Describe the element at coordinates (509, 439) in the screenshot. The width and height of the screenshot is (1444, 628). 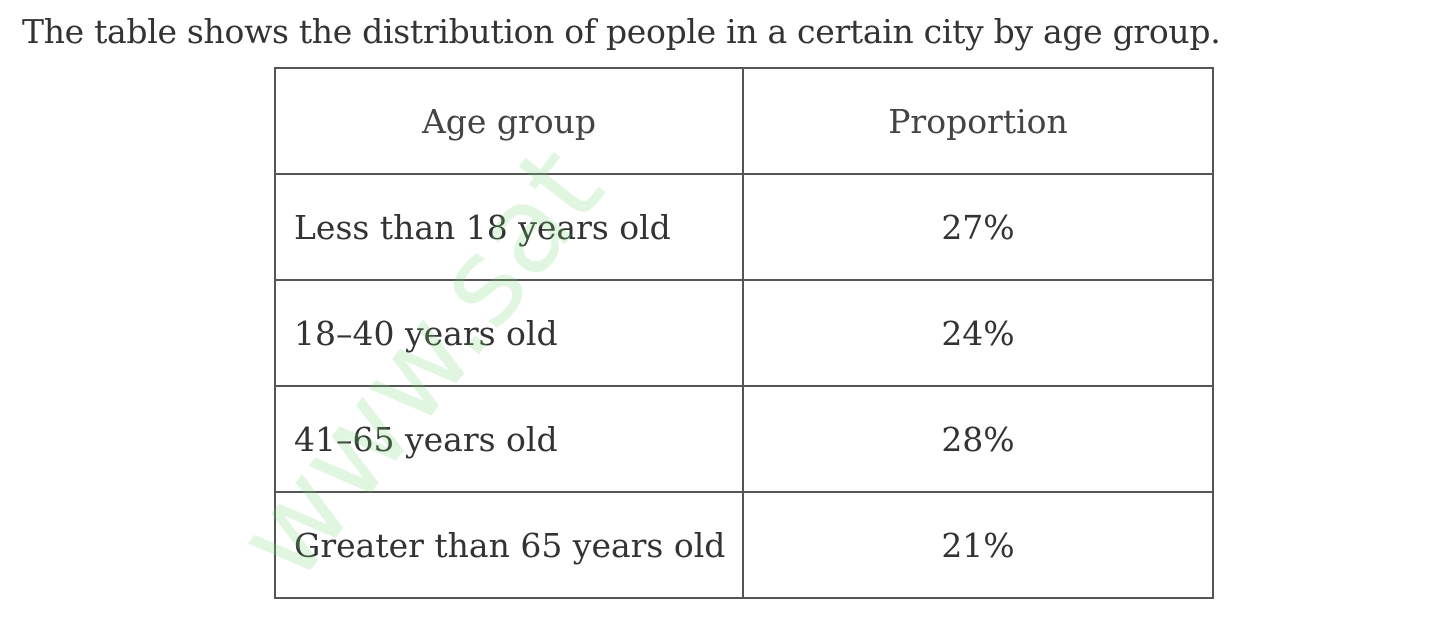
I see `age-group-cell: 41–65 years old` at that location.